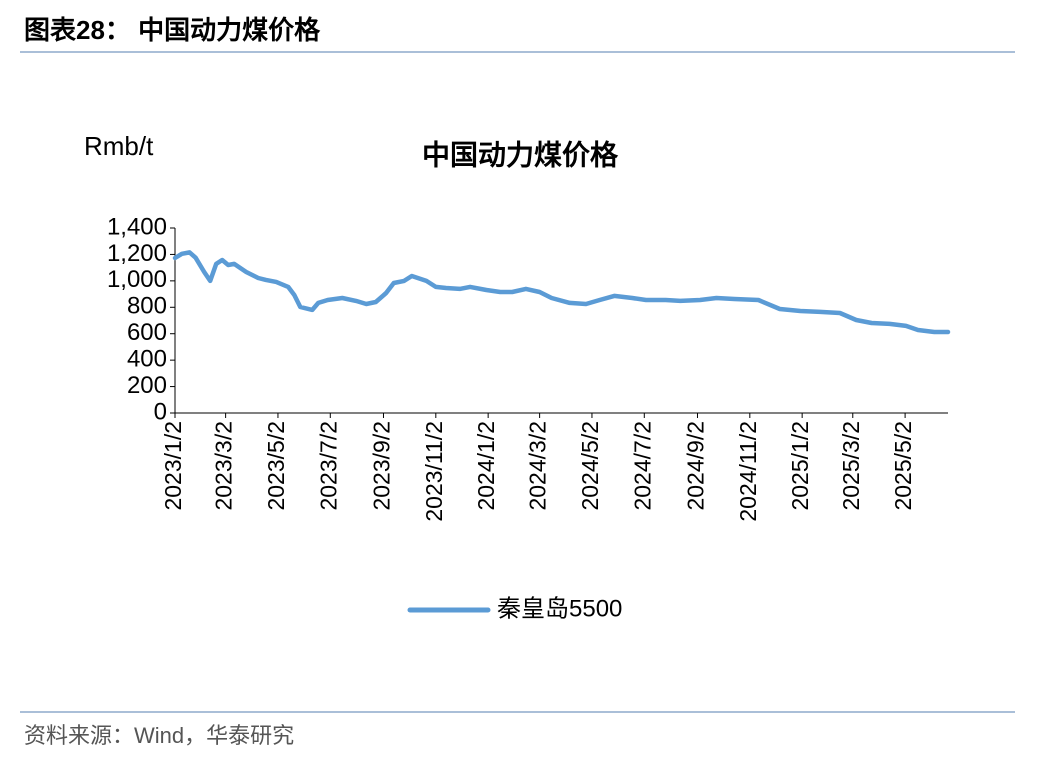 This screenshot has height=760, width=1048. I want to click on x-tick-label: 2023/7/2, so click(328, 466).